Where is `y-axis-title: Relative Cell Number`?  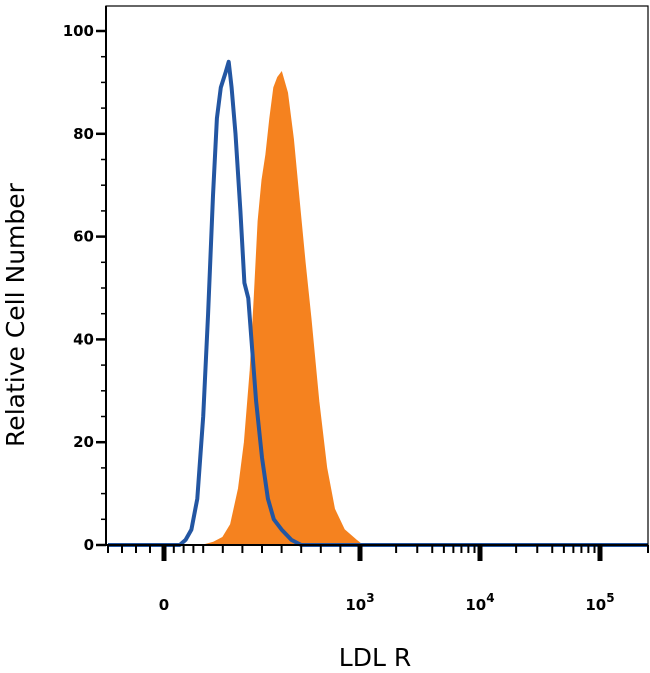
y-axis-title: Relative Cell Number is located at coordinates (15, 314).